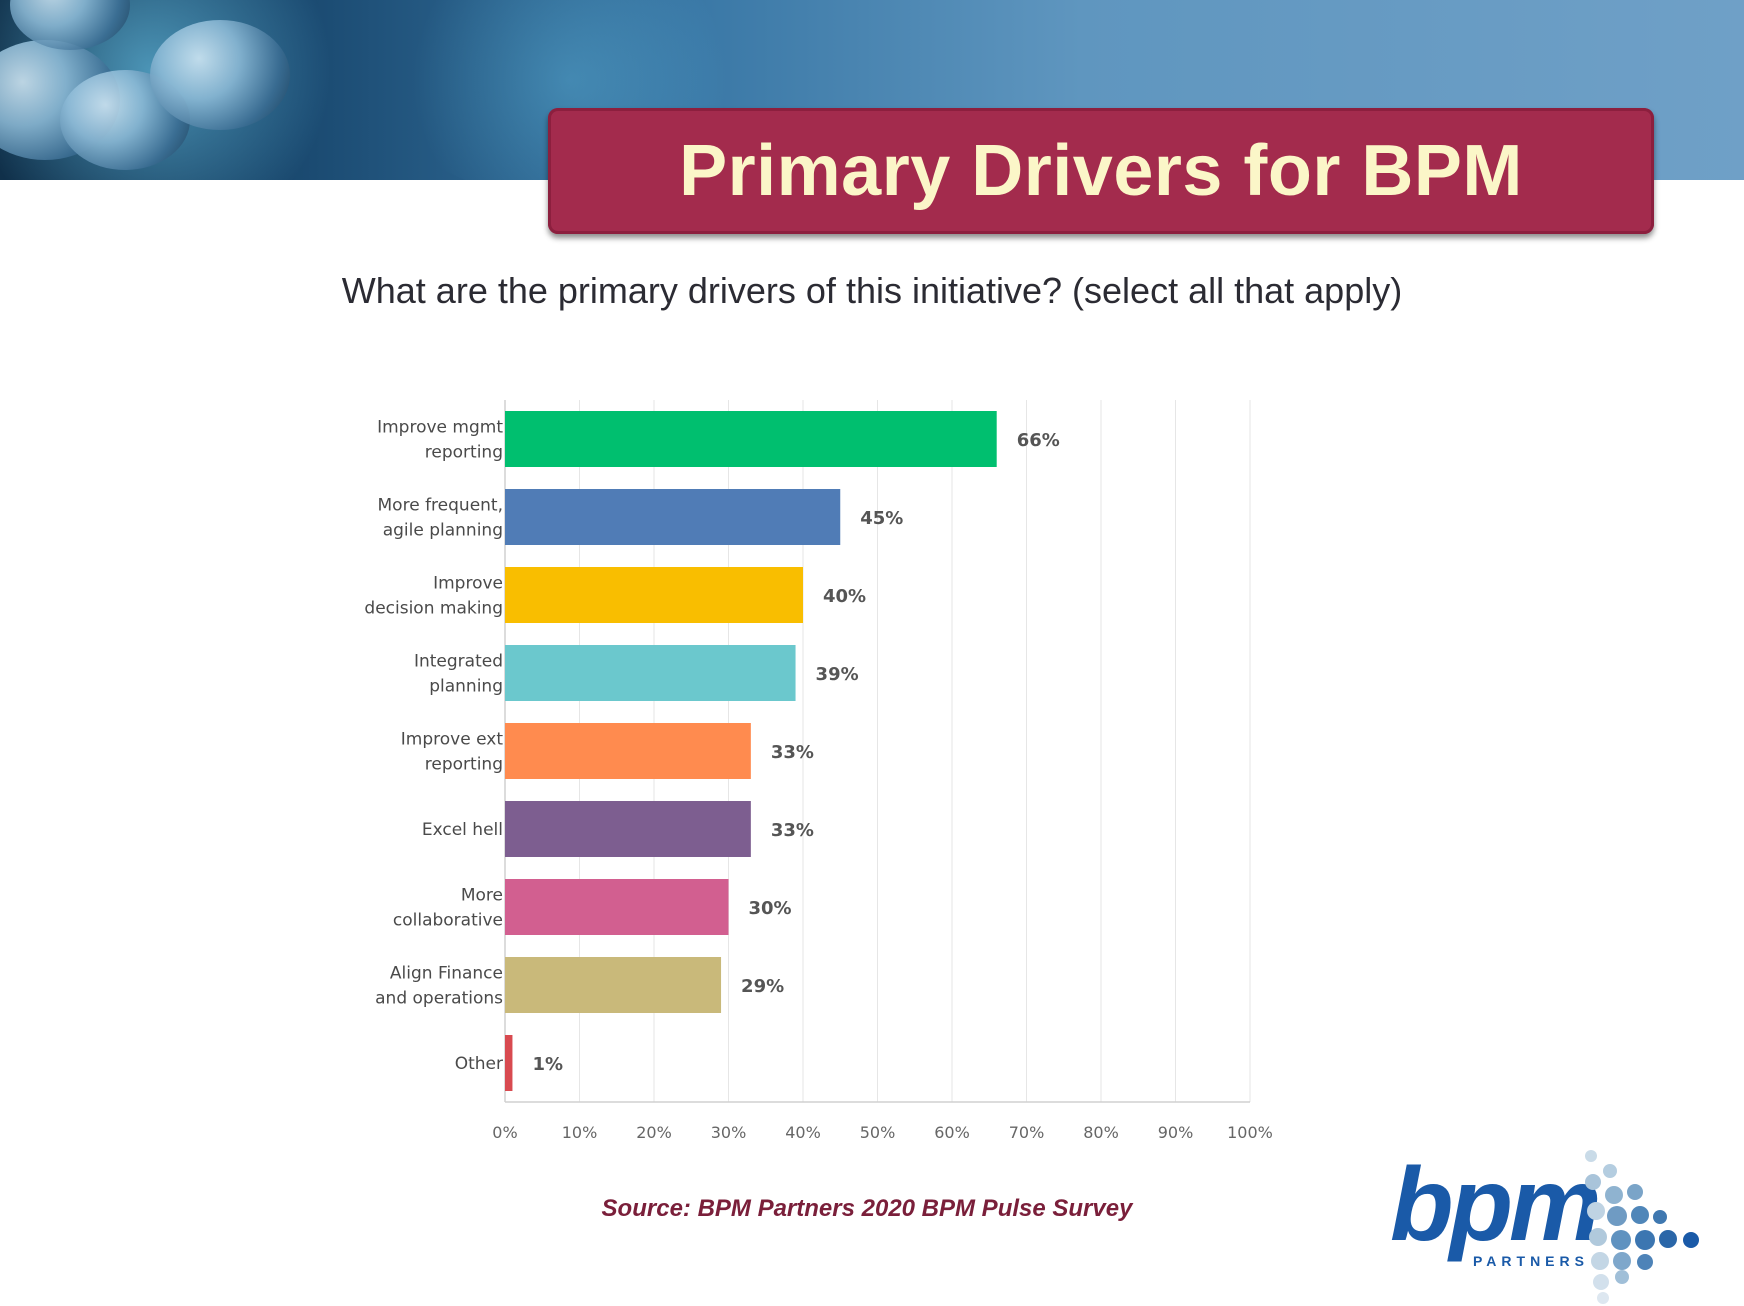  Describe the element at coordinates (1176, 1132) in the screenshot. I see `x-tick-label: 90%` at that location.